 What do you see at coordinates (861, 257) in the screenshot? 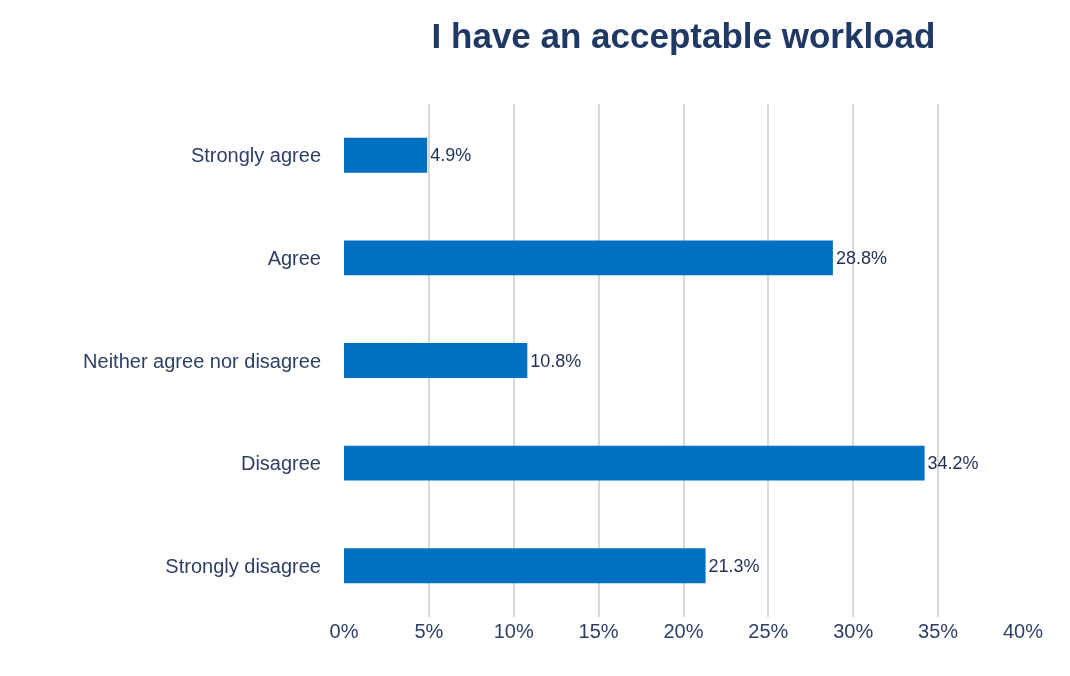
I see `data-label: 28.8%` at bounding box center [861, 257].